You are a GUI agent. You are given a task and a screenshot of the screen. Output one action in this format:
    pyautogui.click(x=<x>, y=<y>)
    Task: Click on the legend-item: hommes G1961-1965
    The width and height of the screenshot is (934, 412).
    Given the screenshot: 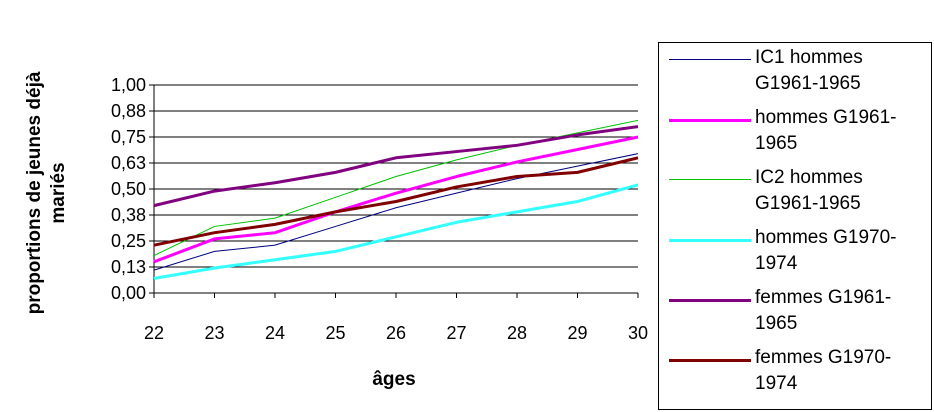 What is the action you would take?
    pyautogui.click(x=795, y=134)
    